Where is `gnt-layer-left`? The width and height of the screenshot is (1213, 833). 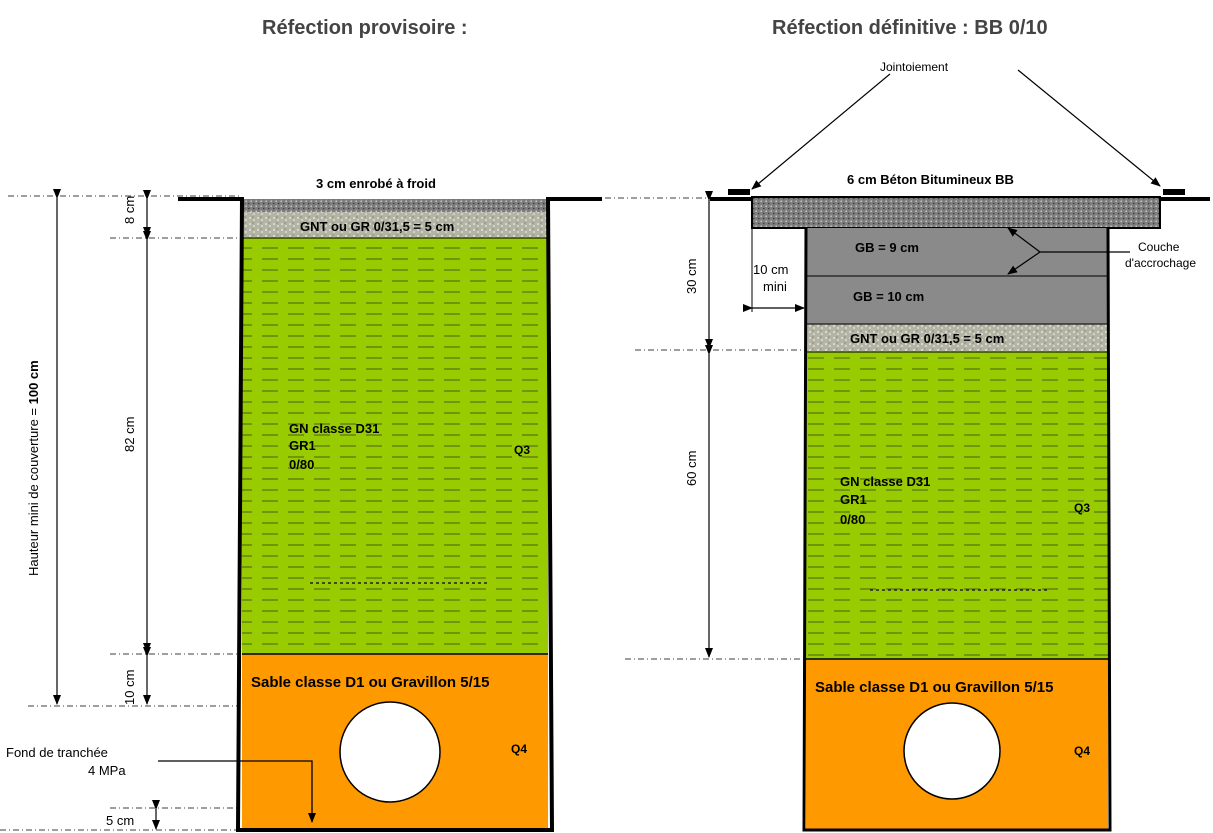 gnt-layer-left is located at coordinates (395, 225).